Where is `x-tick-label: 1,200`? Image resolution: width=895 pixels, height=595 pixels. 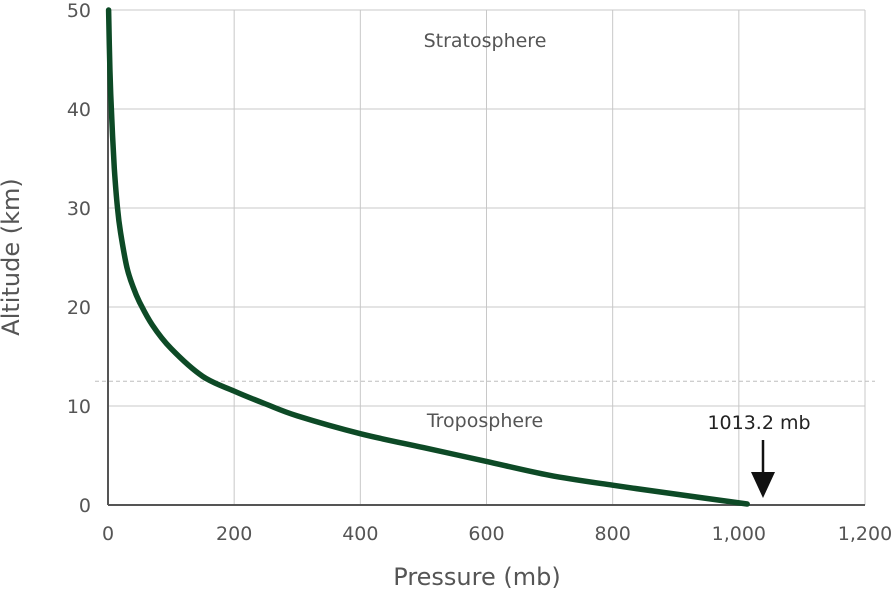
x-tick-label: 1,200 is located at coordinates (865, 534).